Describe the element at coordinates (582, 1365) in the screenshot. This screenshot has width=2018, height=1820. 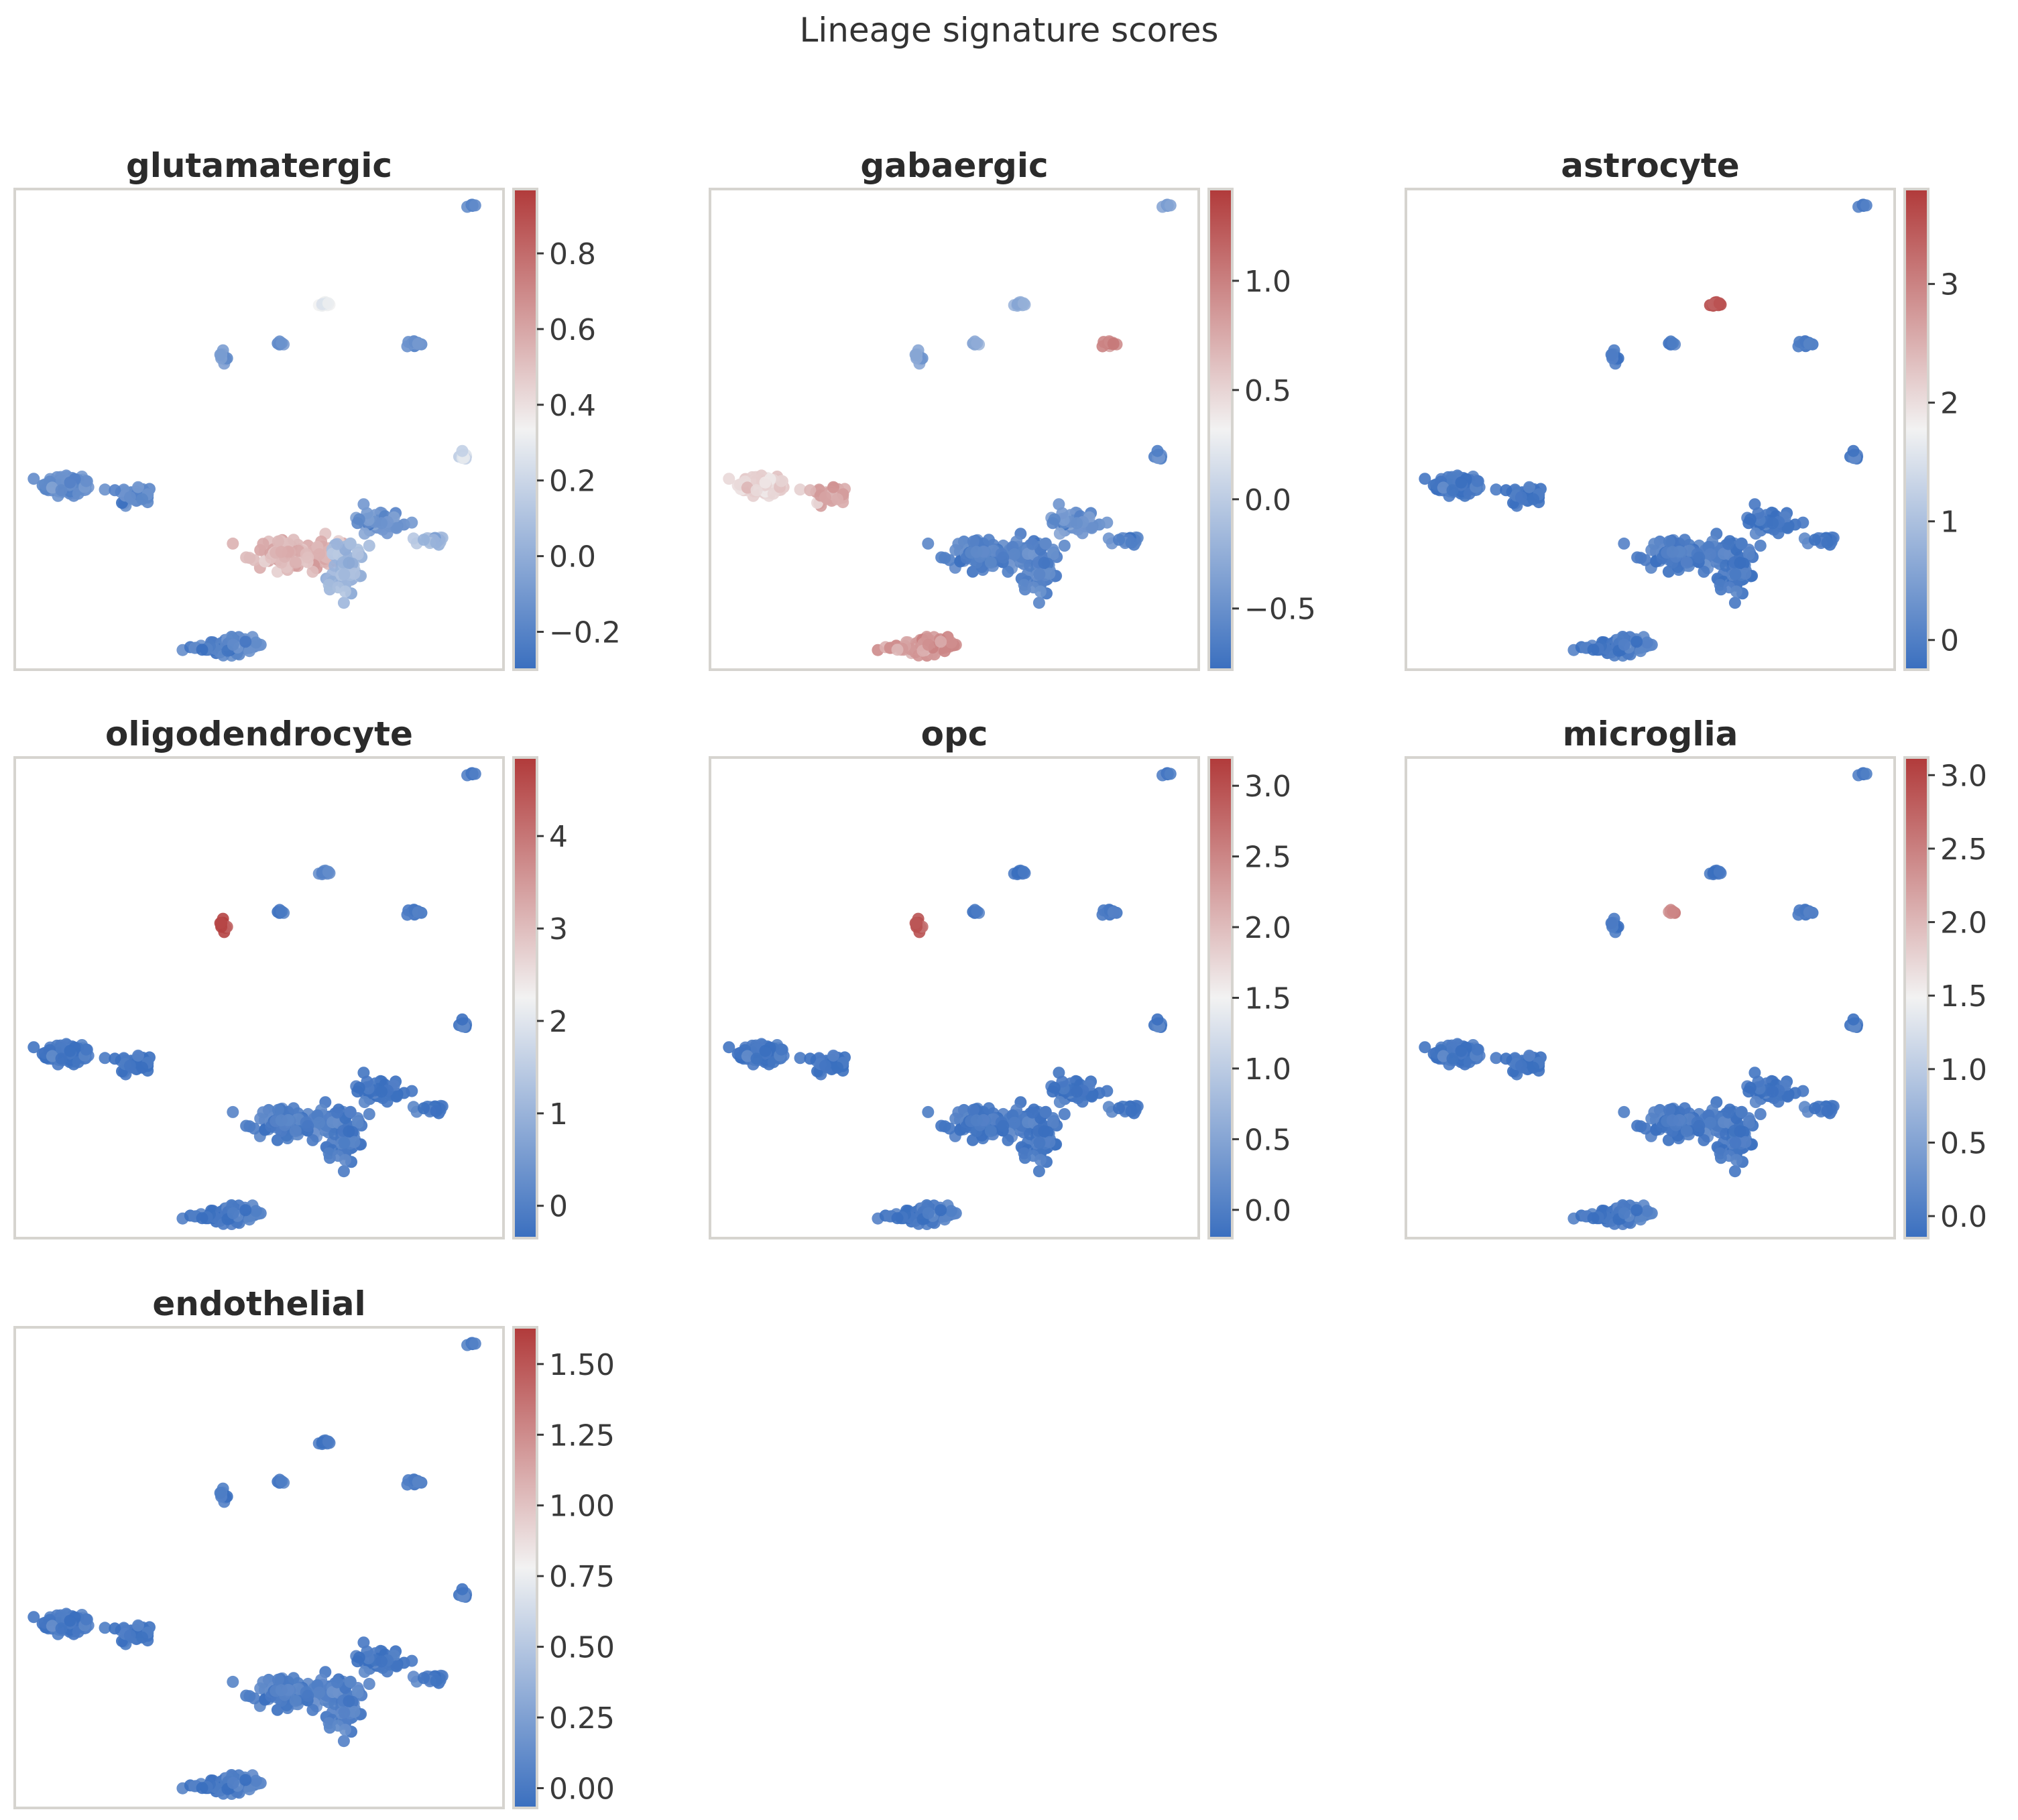
I see `colorbar-tick-label: 1.50` at that location.